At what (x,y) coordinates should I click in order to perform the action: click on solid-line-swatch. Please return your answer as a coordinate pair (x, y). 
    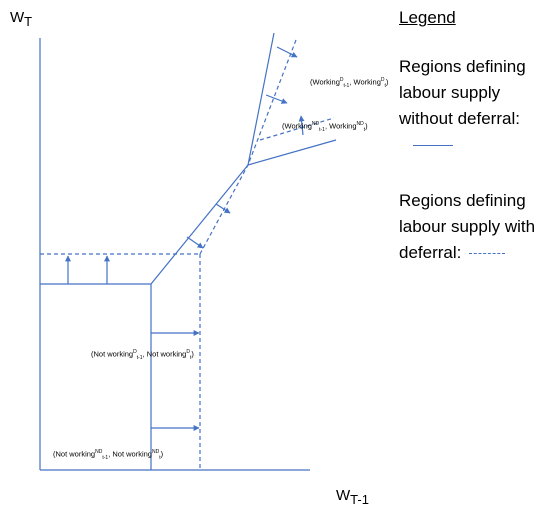
    Looking at the image, I should click on (433, 146).